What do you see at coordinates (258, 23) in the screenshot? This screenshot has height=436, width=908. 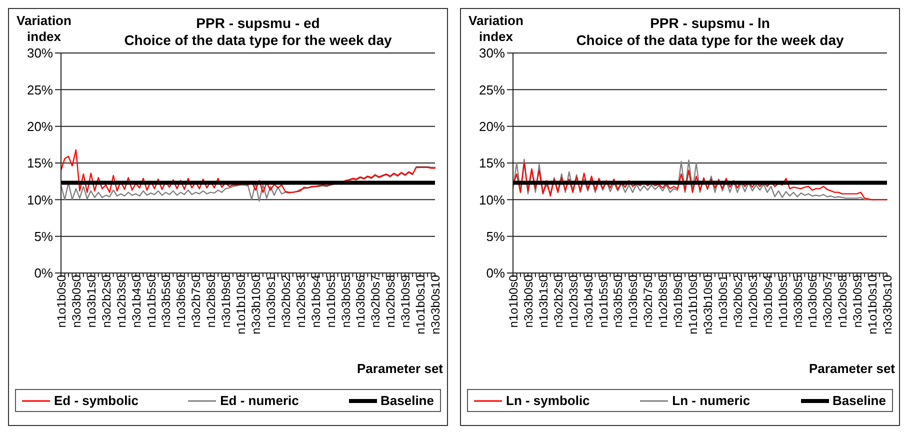 I see `chart-title: PPR - supsmu - ed` at bounding box center [258, 23].